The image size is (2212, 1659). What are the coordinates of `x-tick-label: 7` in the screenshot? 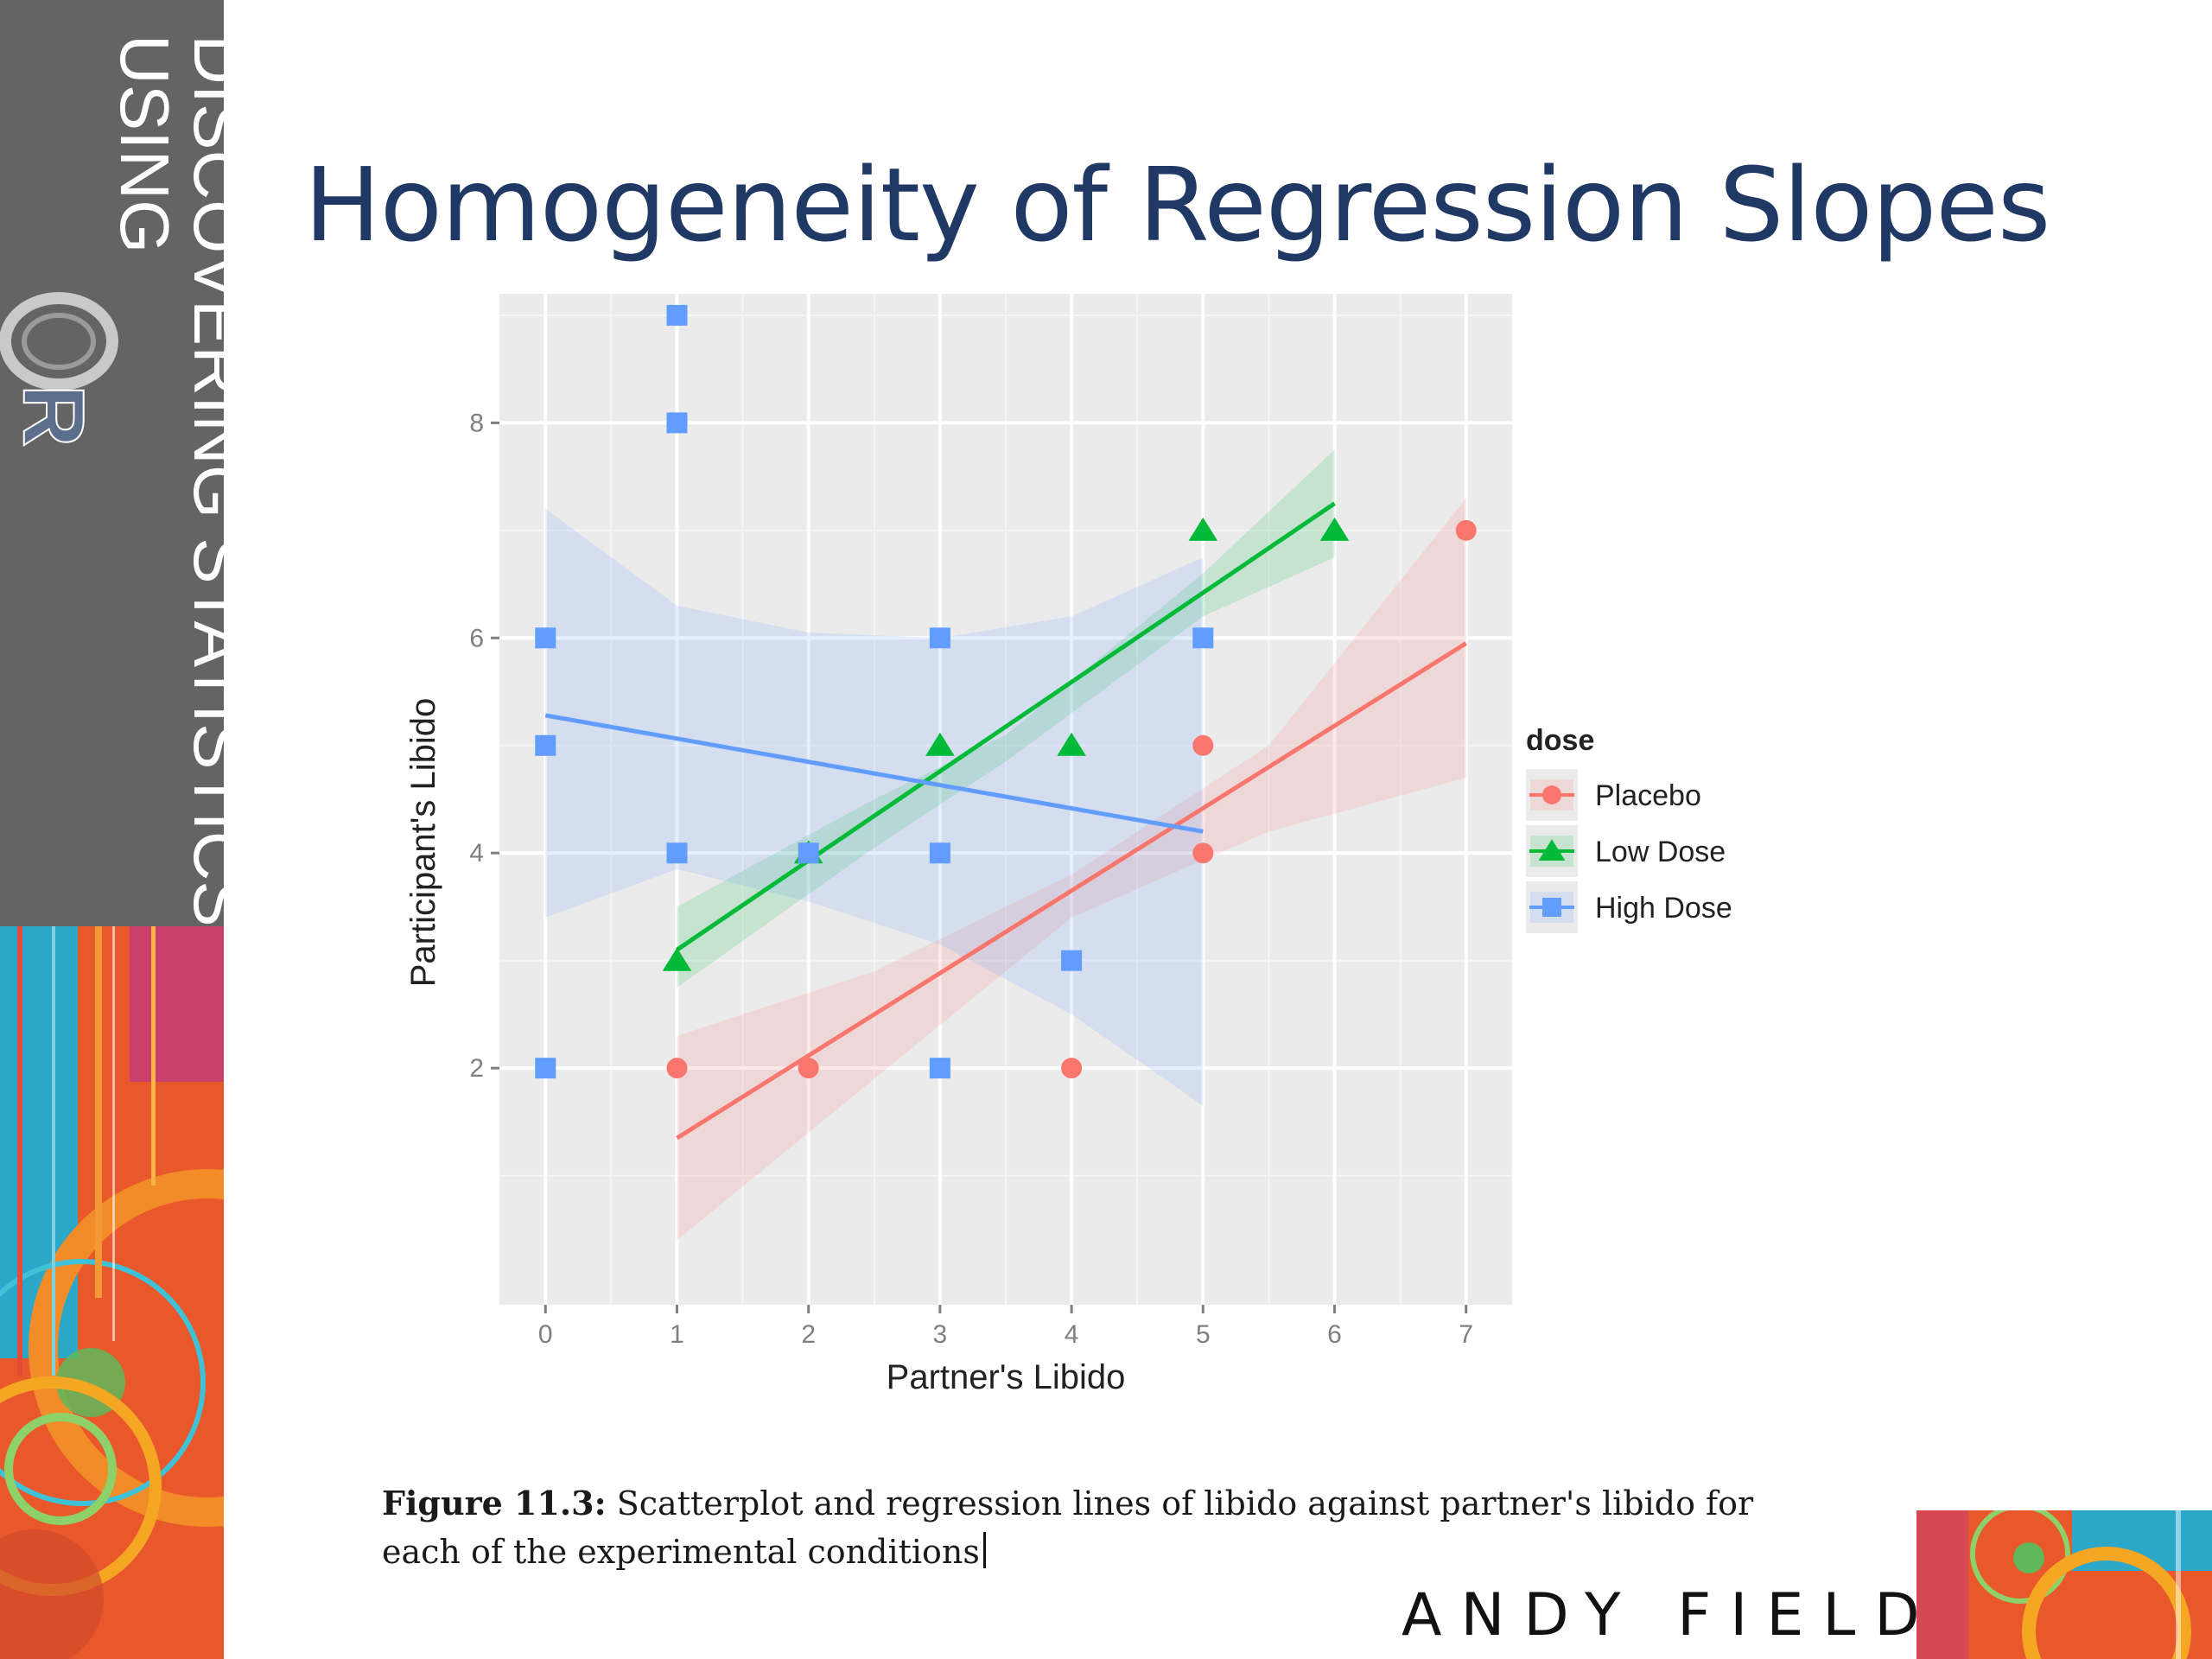 It's located at (1466, 1334).